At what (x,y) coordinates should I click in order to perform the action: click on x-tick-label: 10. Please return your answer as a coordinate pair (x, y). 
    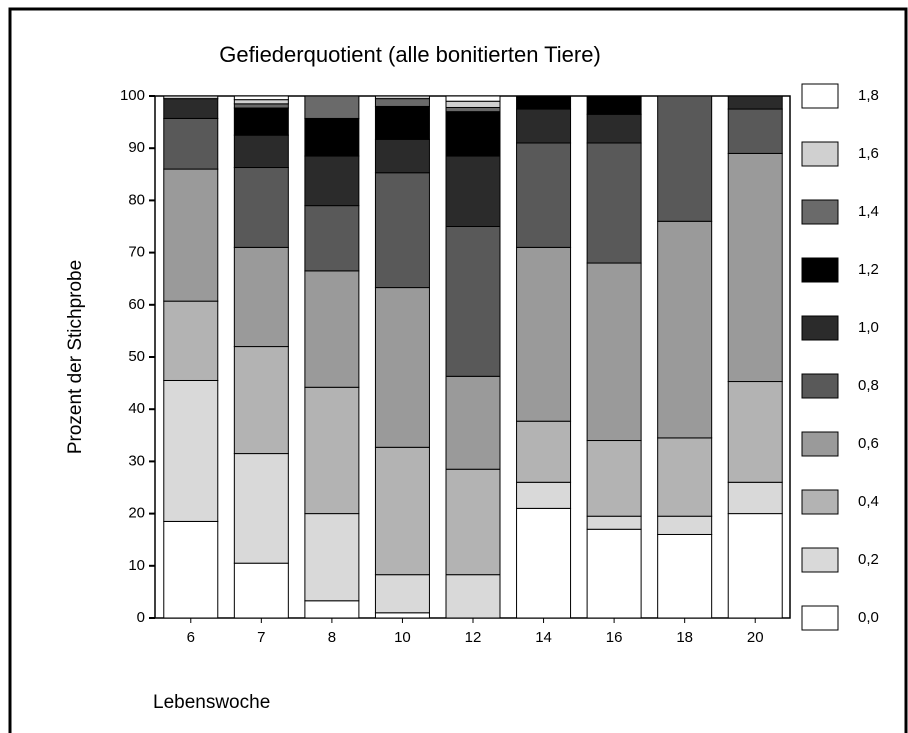
    Looking at the image, I should click on (402, 637).